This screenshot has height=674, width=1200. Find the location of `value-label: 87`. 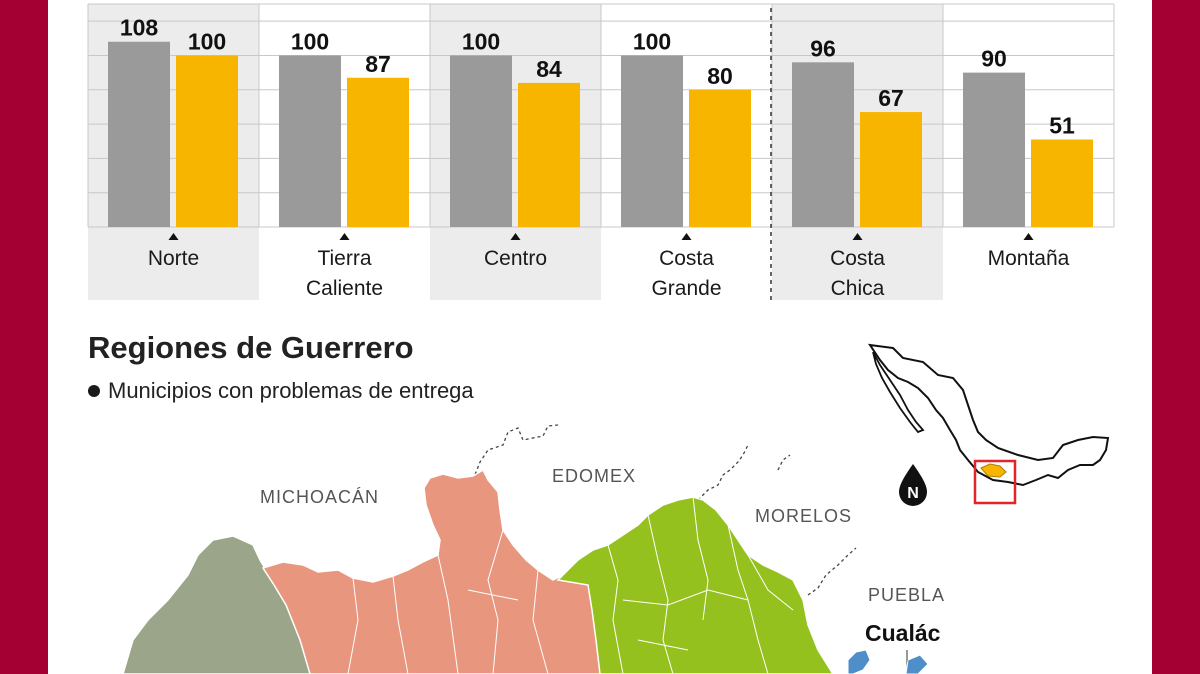

value-label: 87 is located at coordinates (378, 64).